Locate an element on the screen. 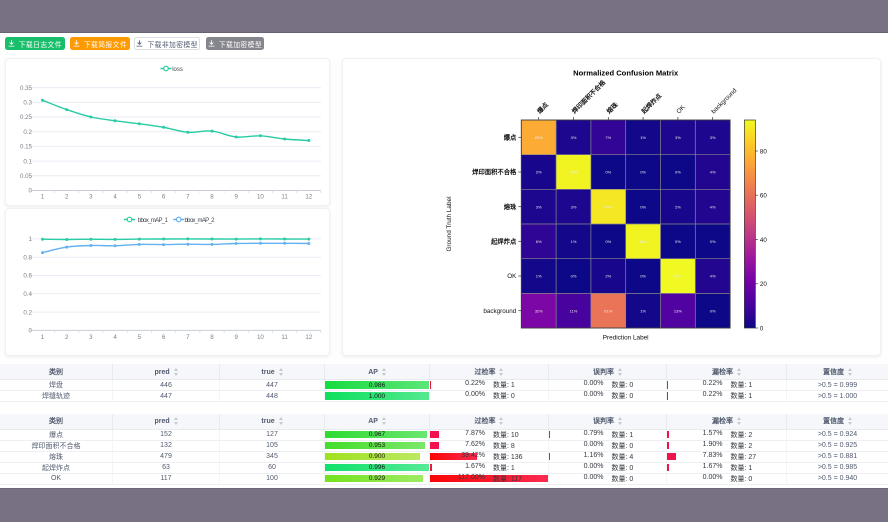 This screenshot has width=888, height=522. svg-text: 0.4 is located at coordinates (27, 294).